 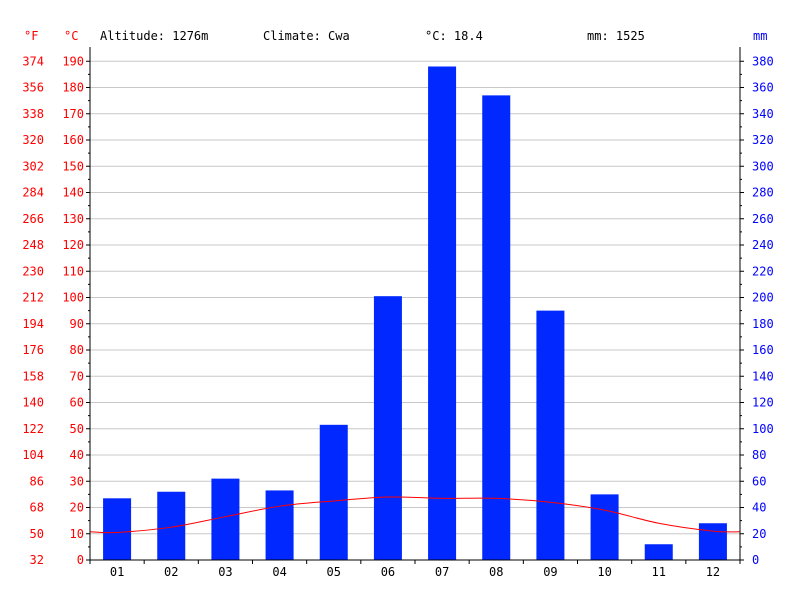 What do you see at coordinates (33, 403) in the screenshot?
I see `fahrenheit-tick-label: 140` at bounding box center [33, 403].